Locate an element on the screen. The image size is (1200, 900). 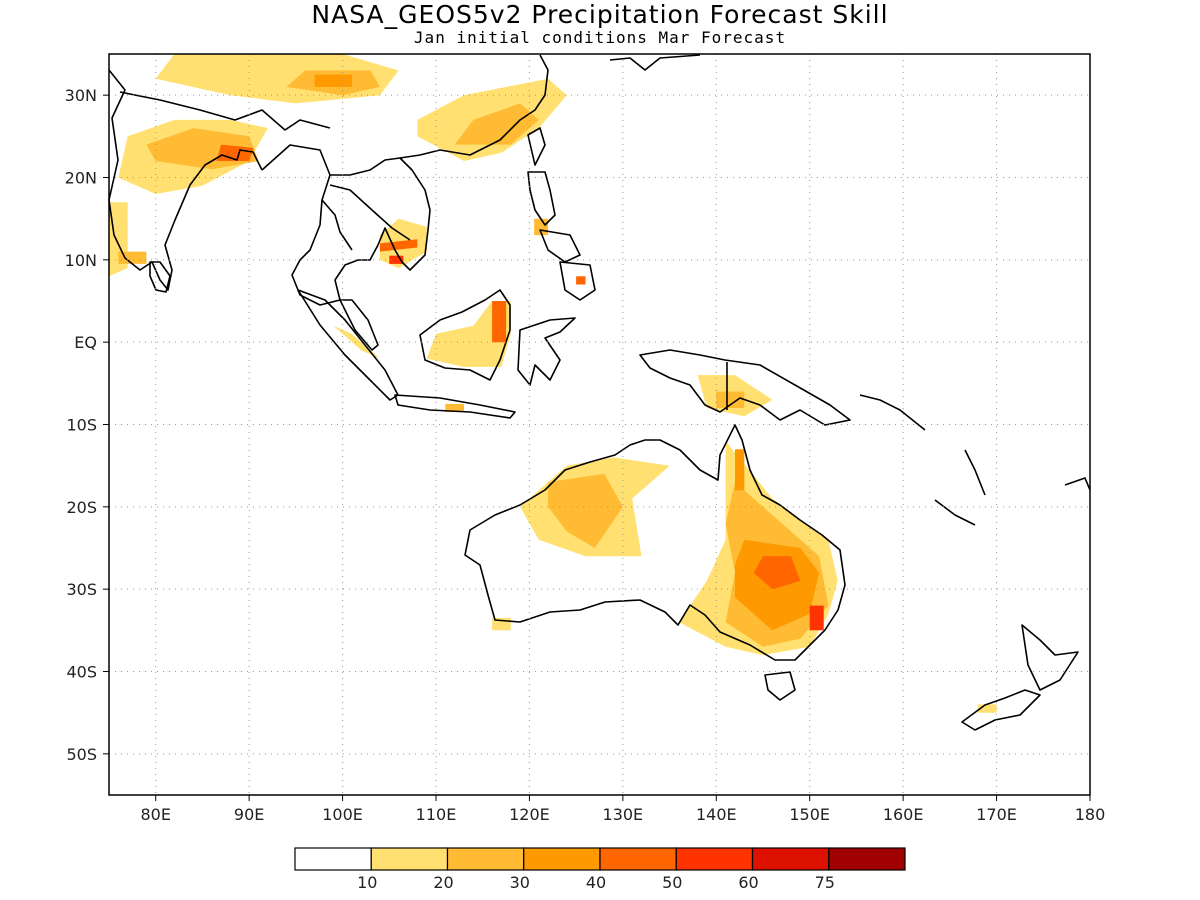
coast-nz-south is located at coordinates (1001, 710).